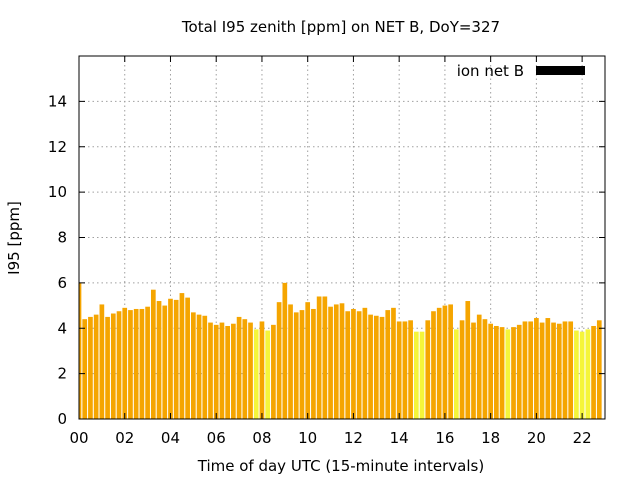 Image resolution: width=640 pixels, height=480 pixels. Describe the element at coordinates (261, 438) in the screenshot. I see `x-tick-label: 08` at that location.